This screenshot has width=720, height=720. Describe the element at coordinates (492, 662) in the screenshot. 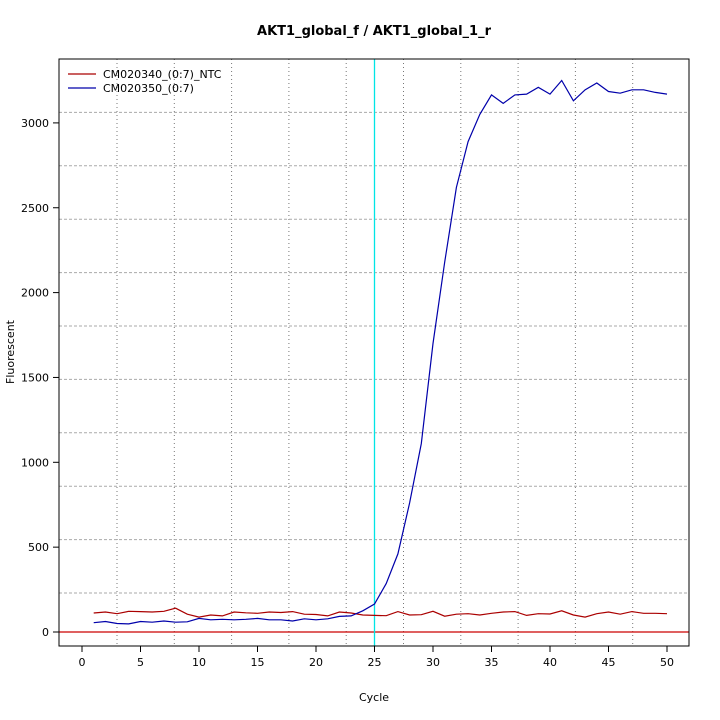

I see `x-tick-label: 35` at that location.